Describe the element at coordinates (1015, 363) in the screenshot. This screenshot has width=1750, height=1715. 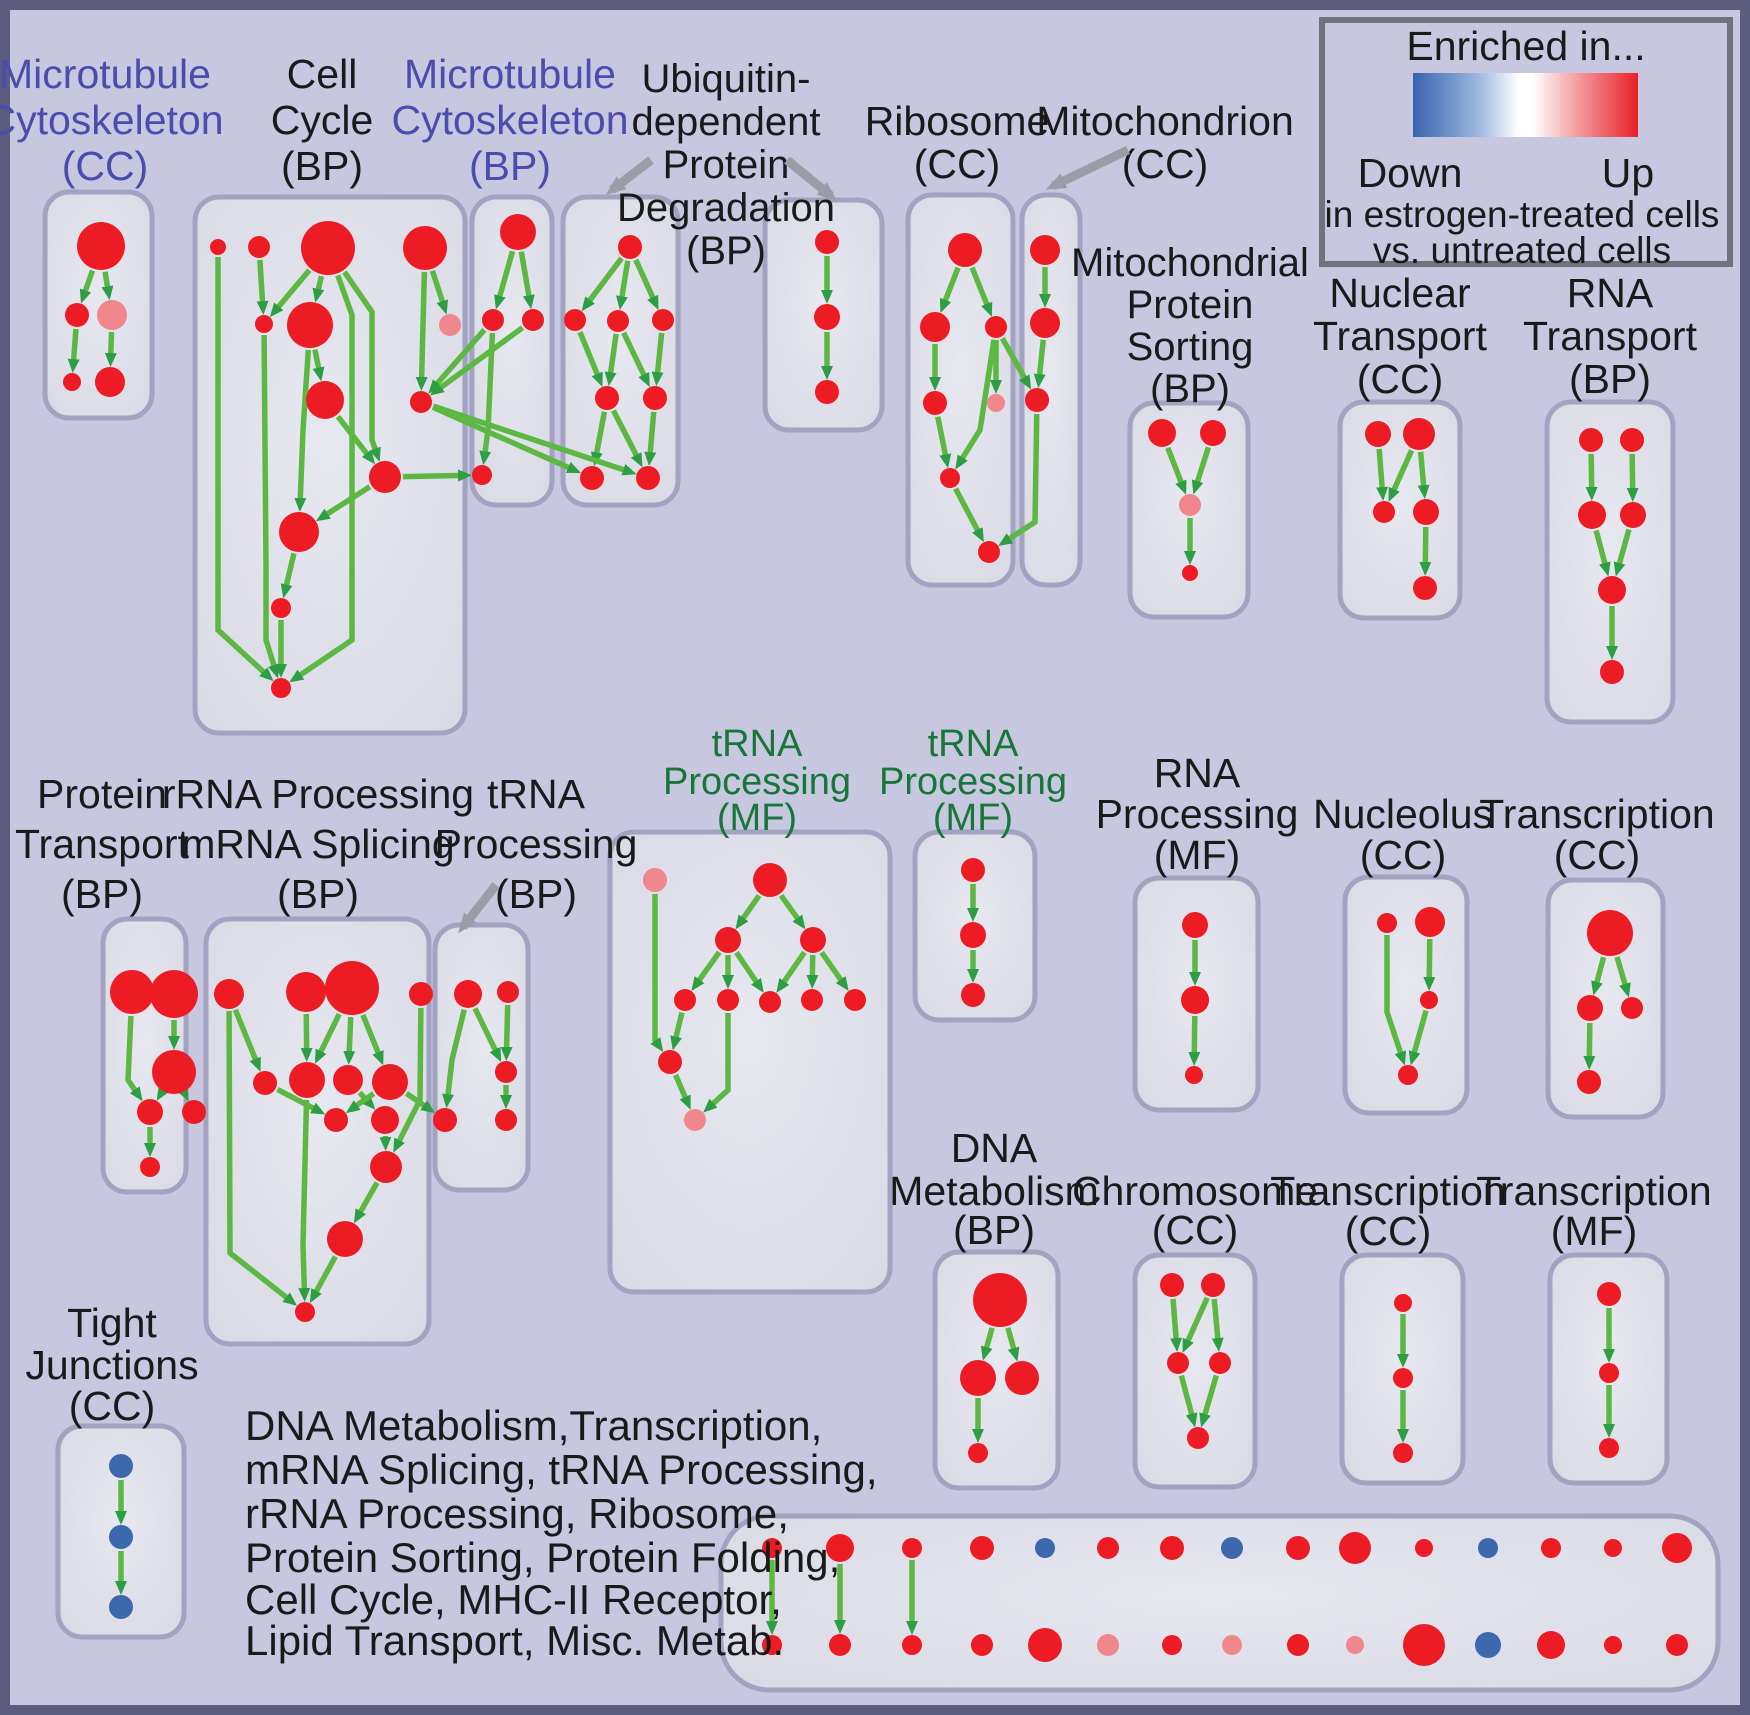
I see `edge-cross-ribosome-r3-mitochondrion-m3` at that location.